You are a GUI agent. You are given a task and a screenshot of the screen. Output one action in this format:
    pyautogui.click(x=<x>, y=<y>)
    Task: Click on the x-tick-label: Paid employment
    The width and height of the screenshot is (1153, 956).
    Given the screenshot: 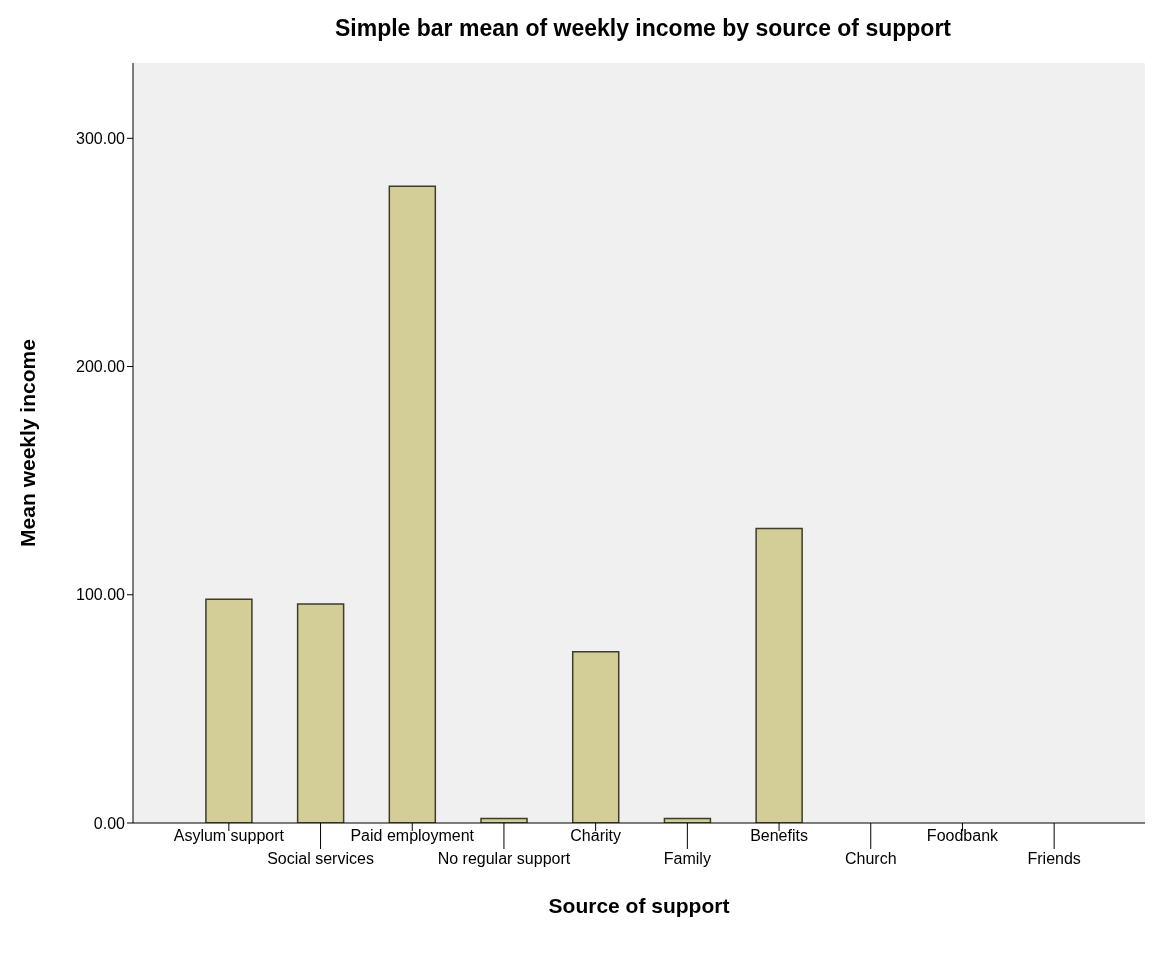 What is the action you would take?
    pyautogui.click(x=412, y=835)
    